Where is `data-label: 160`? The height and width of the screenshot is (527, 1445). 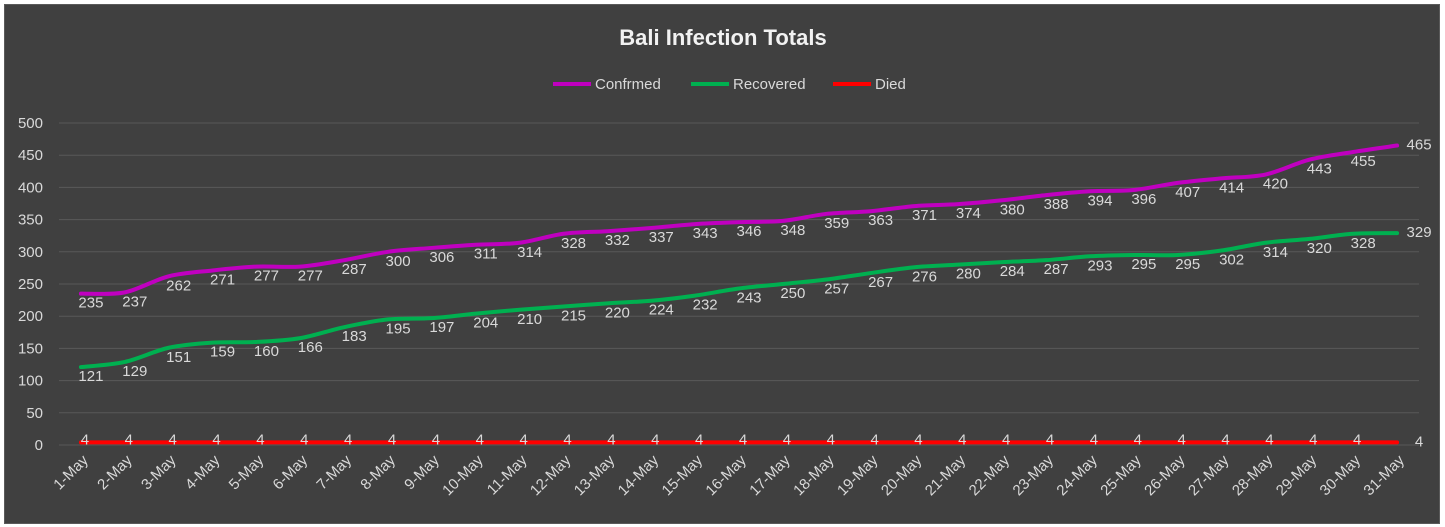 data-label: 160 is located at coordinates (266, 351).